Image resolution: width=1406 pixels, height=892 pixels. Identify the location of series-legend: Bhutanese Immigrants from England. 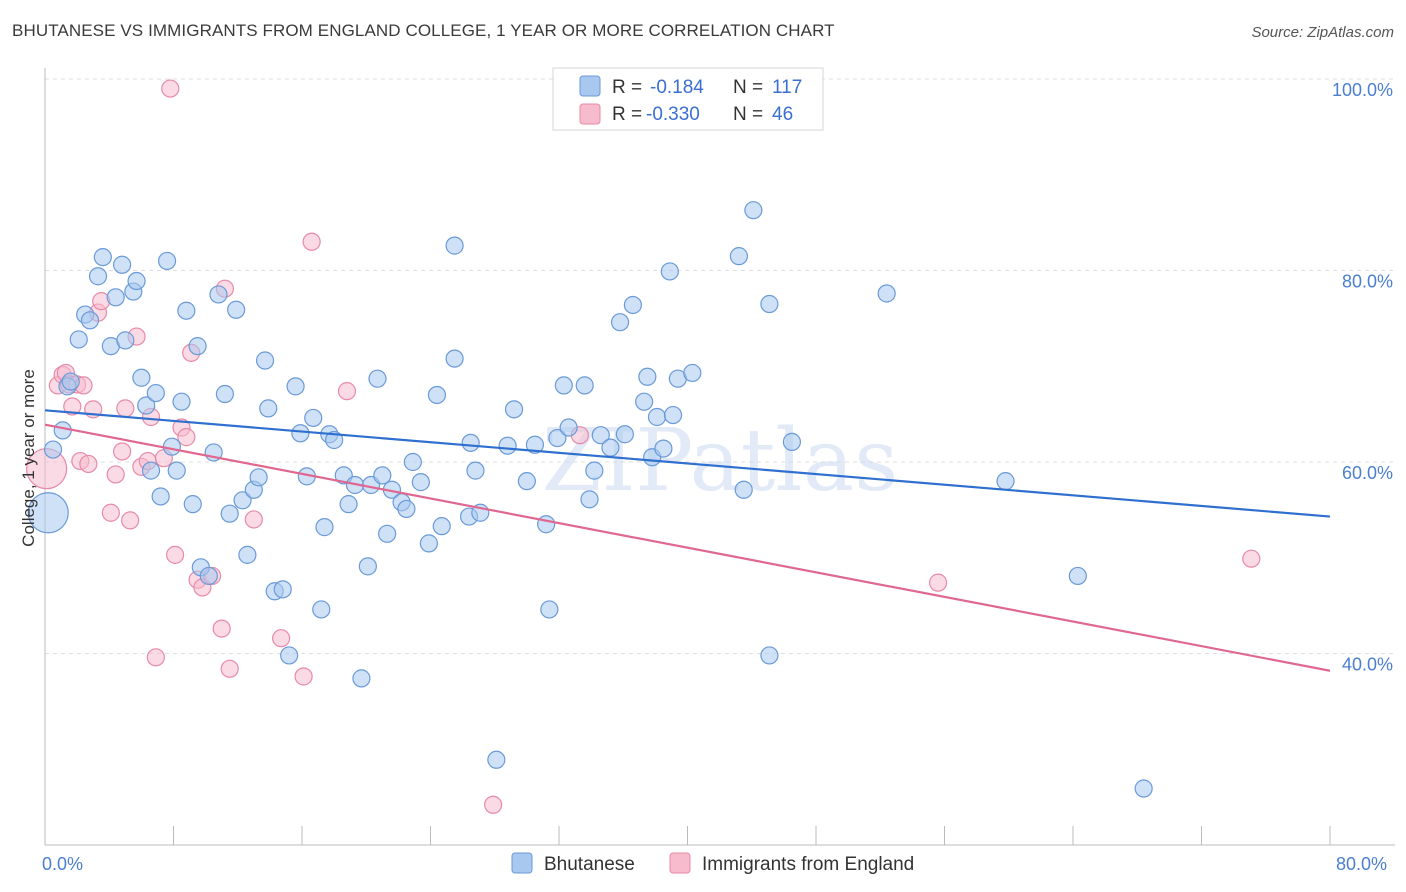
(712, 863).